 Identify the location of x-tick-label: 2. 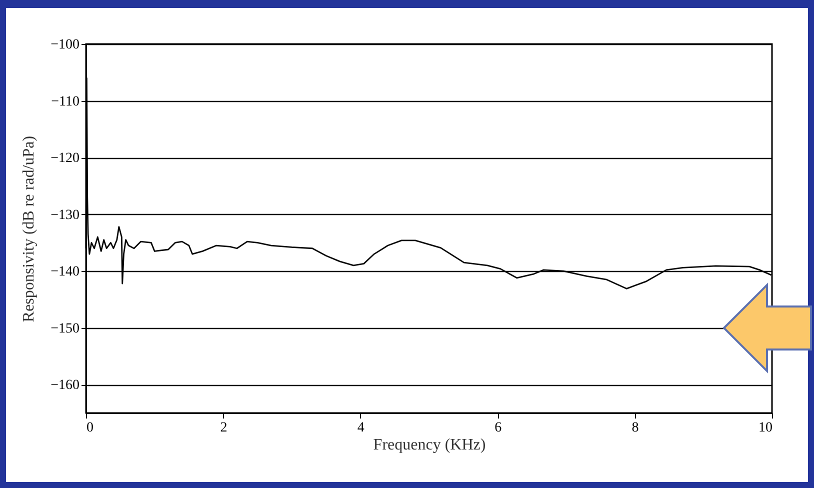
(224, 428).